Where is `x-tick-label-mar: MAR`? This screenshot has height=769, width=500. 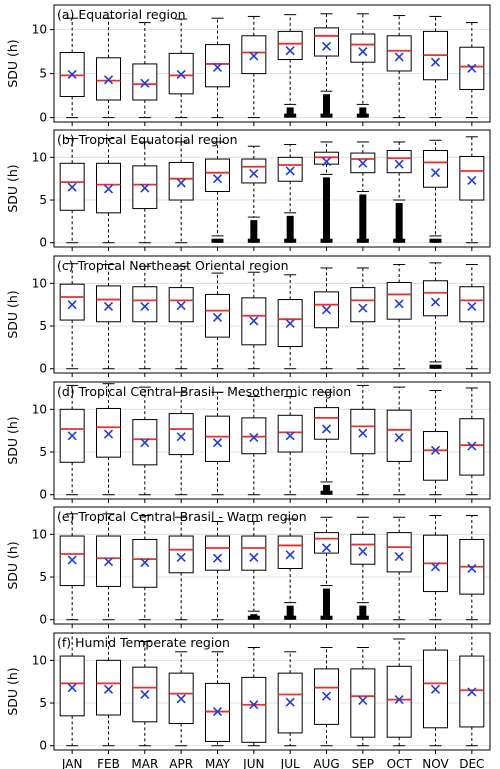
x-tick-label-mar: MAR is located at coordinates (144, 763).